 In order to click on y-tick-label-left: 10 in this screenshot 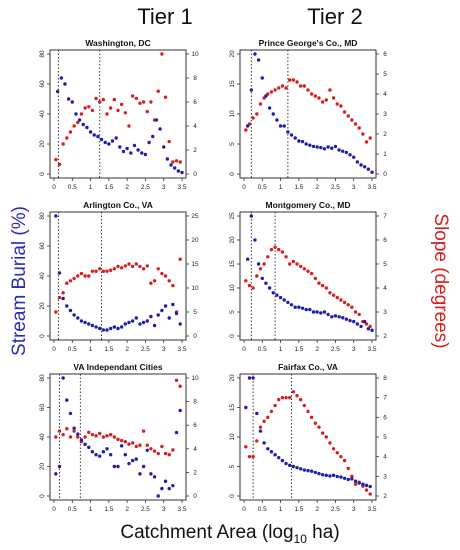, I will do `click(232, 437)`.